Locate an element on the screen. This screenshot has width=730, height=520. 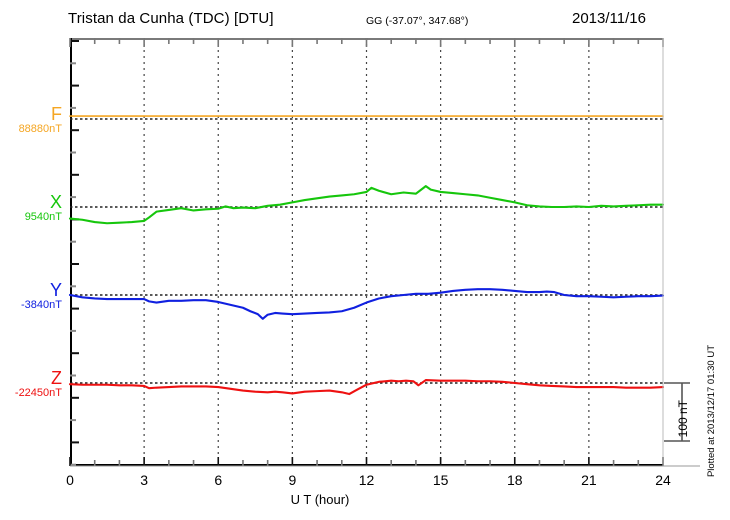
page-title: Tristan da Cunha (TDC) [DTU] is located at coordinates (171, 18).